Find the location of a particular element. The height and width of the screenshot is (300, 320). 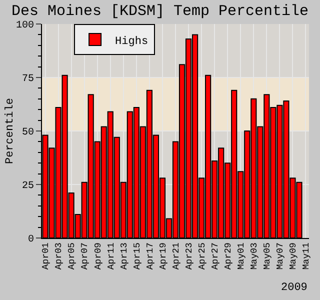

y-tick-label: 50 is located at coordinates (28, 133).